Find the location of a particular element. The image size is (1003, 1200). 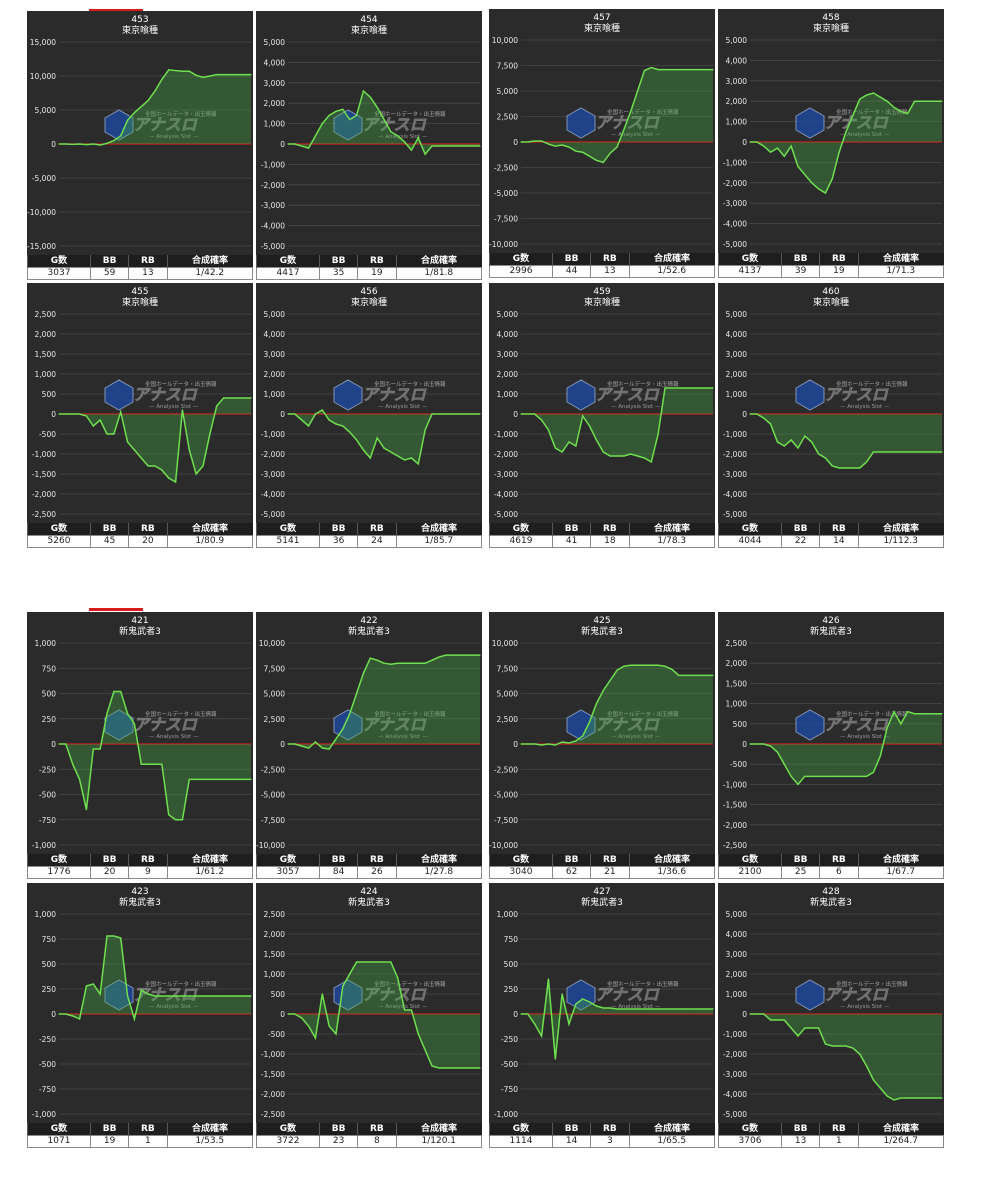

stats-value-bb: 39 is located at coordinates (800, 271).